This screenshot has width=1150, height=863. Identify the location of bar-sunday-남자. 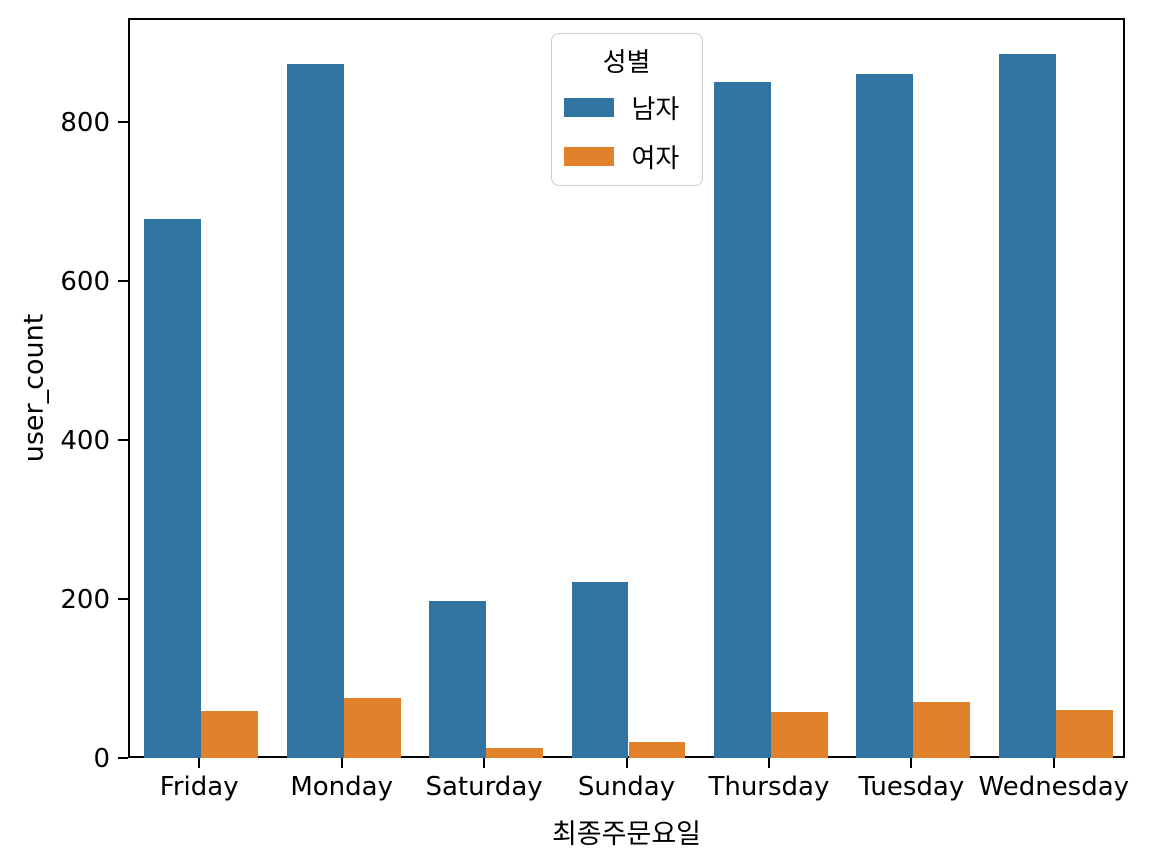
(600, 669).